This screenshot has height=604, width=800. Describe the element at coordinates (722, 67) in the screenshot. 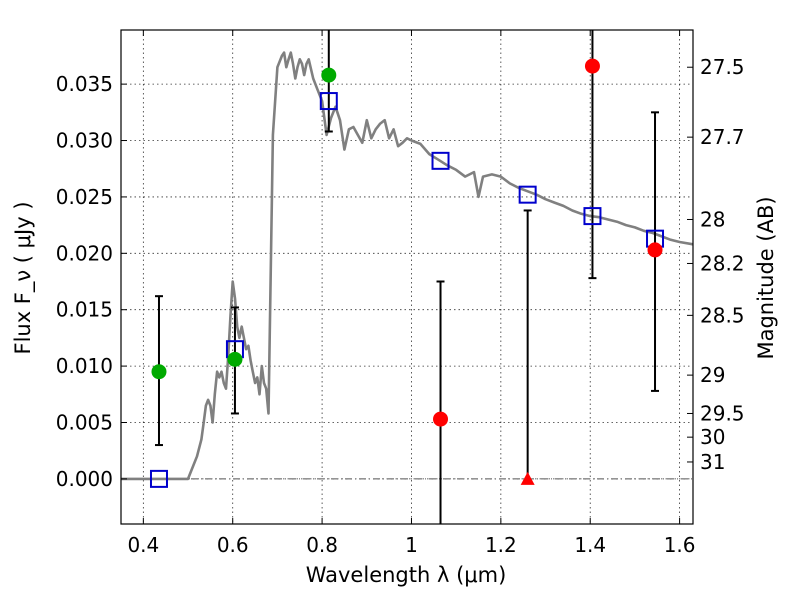

I see `right-tick-label: 27.5` at that location.